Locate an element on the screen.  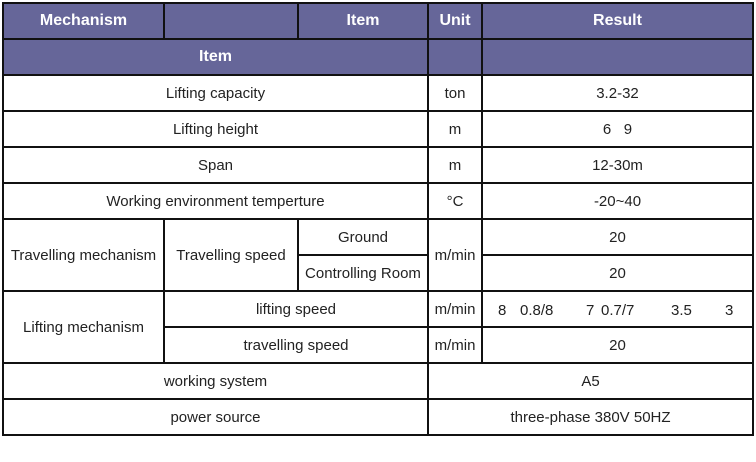
controlling-room-cell: Controlling Room is located at coordinates (363, 273).